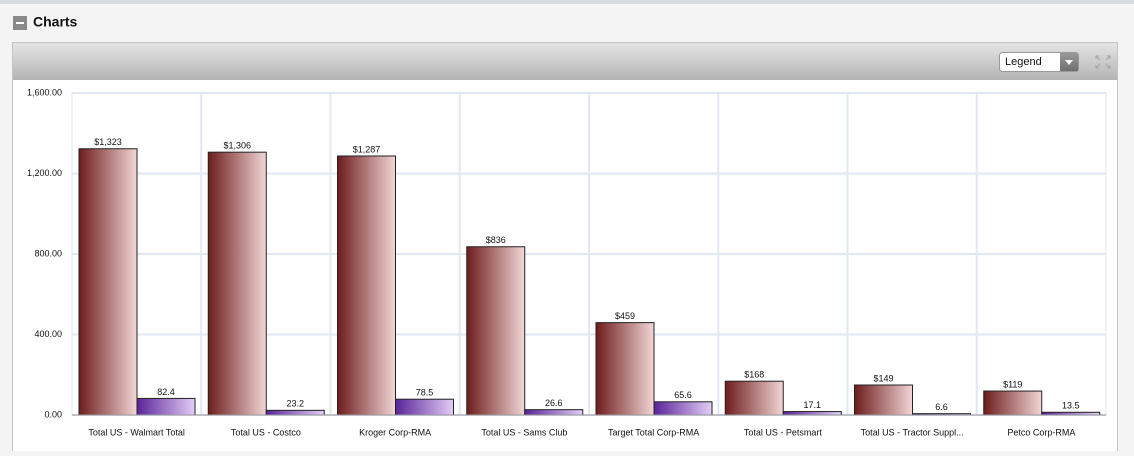 This screenshot has height=456, width=1134. I want to click on x-tick-label: Target Total Corp-RMA, so click(653, 432).